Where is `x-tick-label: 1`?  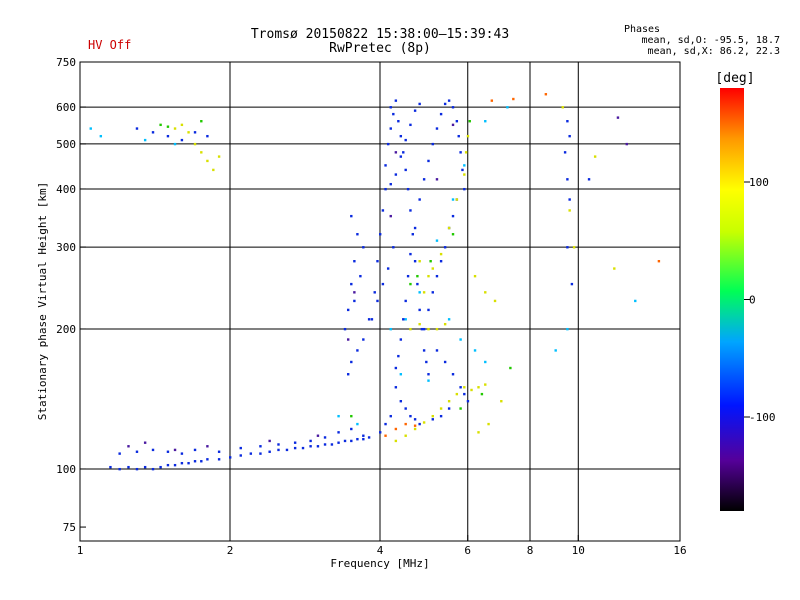 x-tick-label: 1 is located at coordinates (80, 550).